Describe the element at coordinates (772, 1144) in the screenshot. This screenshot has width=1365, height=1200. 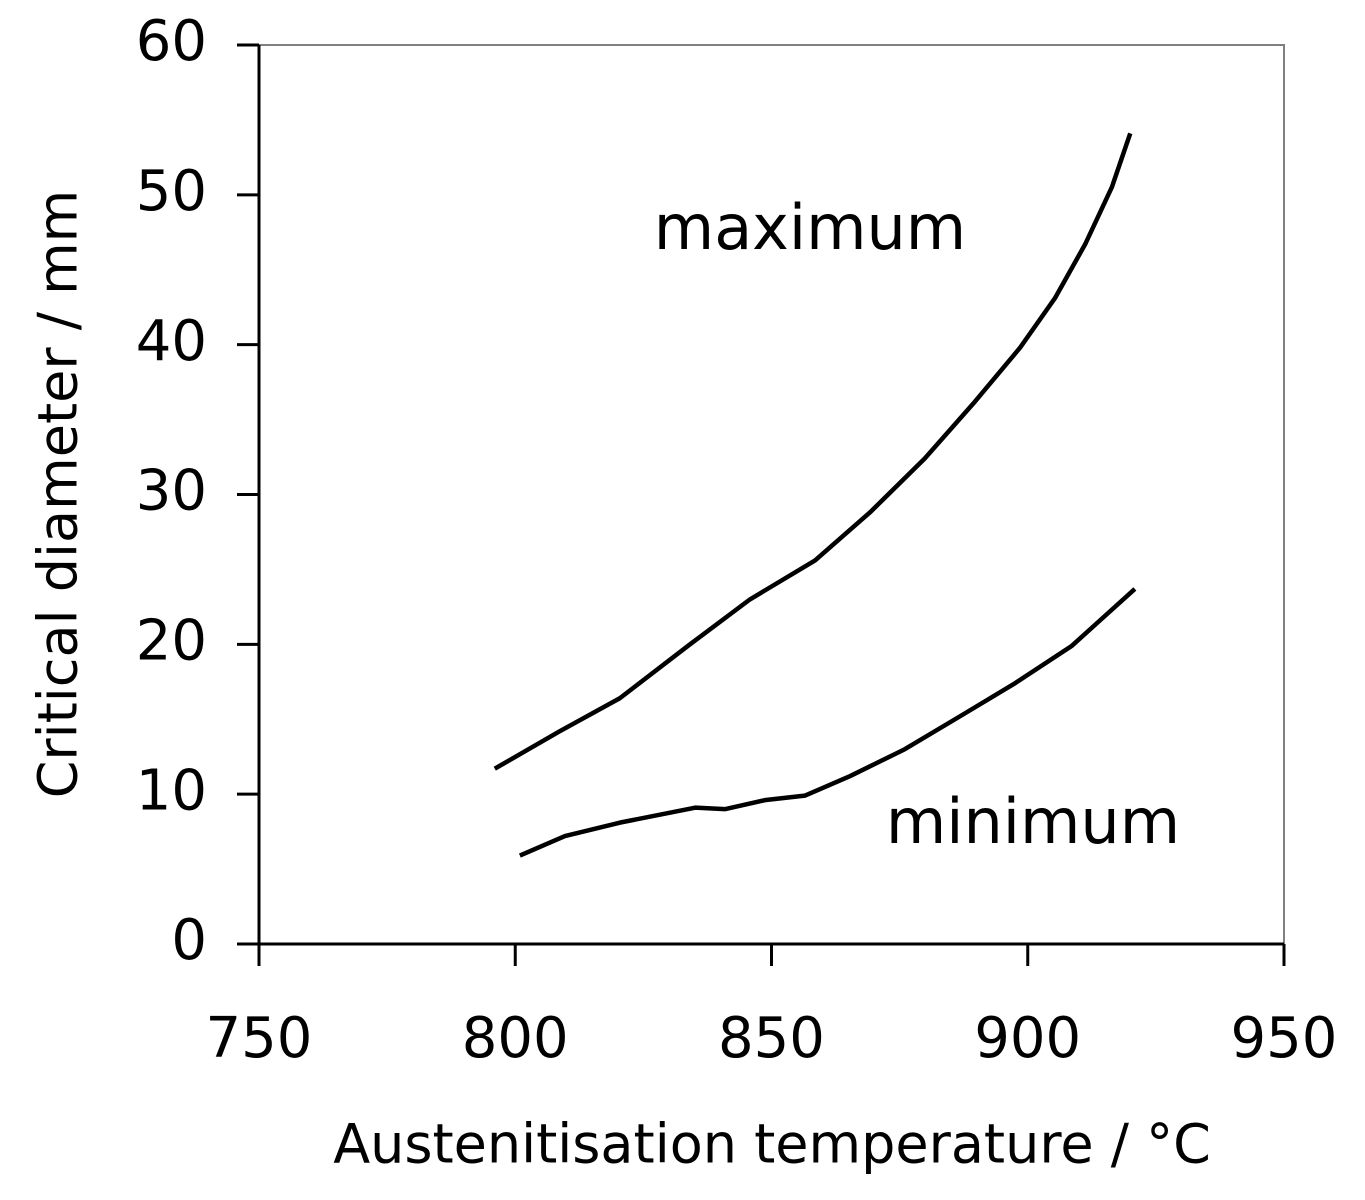
I see `x-axis-title: Austenitisation temperature / °C` at that location.